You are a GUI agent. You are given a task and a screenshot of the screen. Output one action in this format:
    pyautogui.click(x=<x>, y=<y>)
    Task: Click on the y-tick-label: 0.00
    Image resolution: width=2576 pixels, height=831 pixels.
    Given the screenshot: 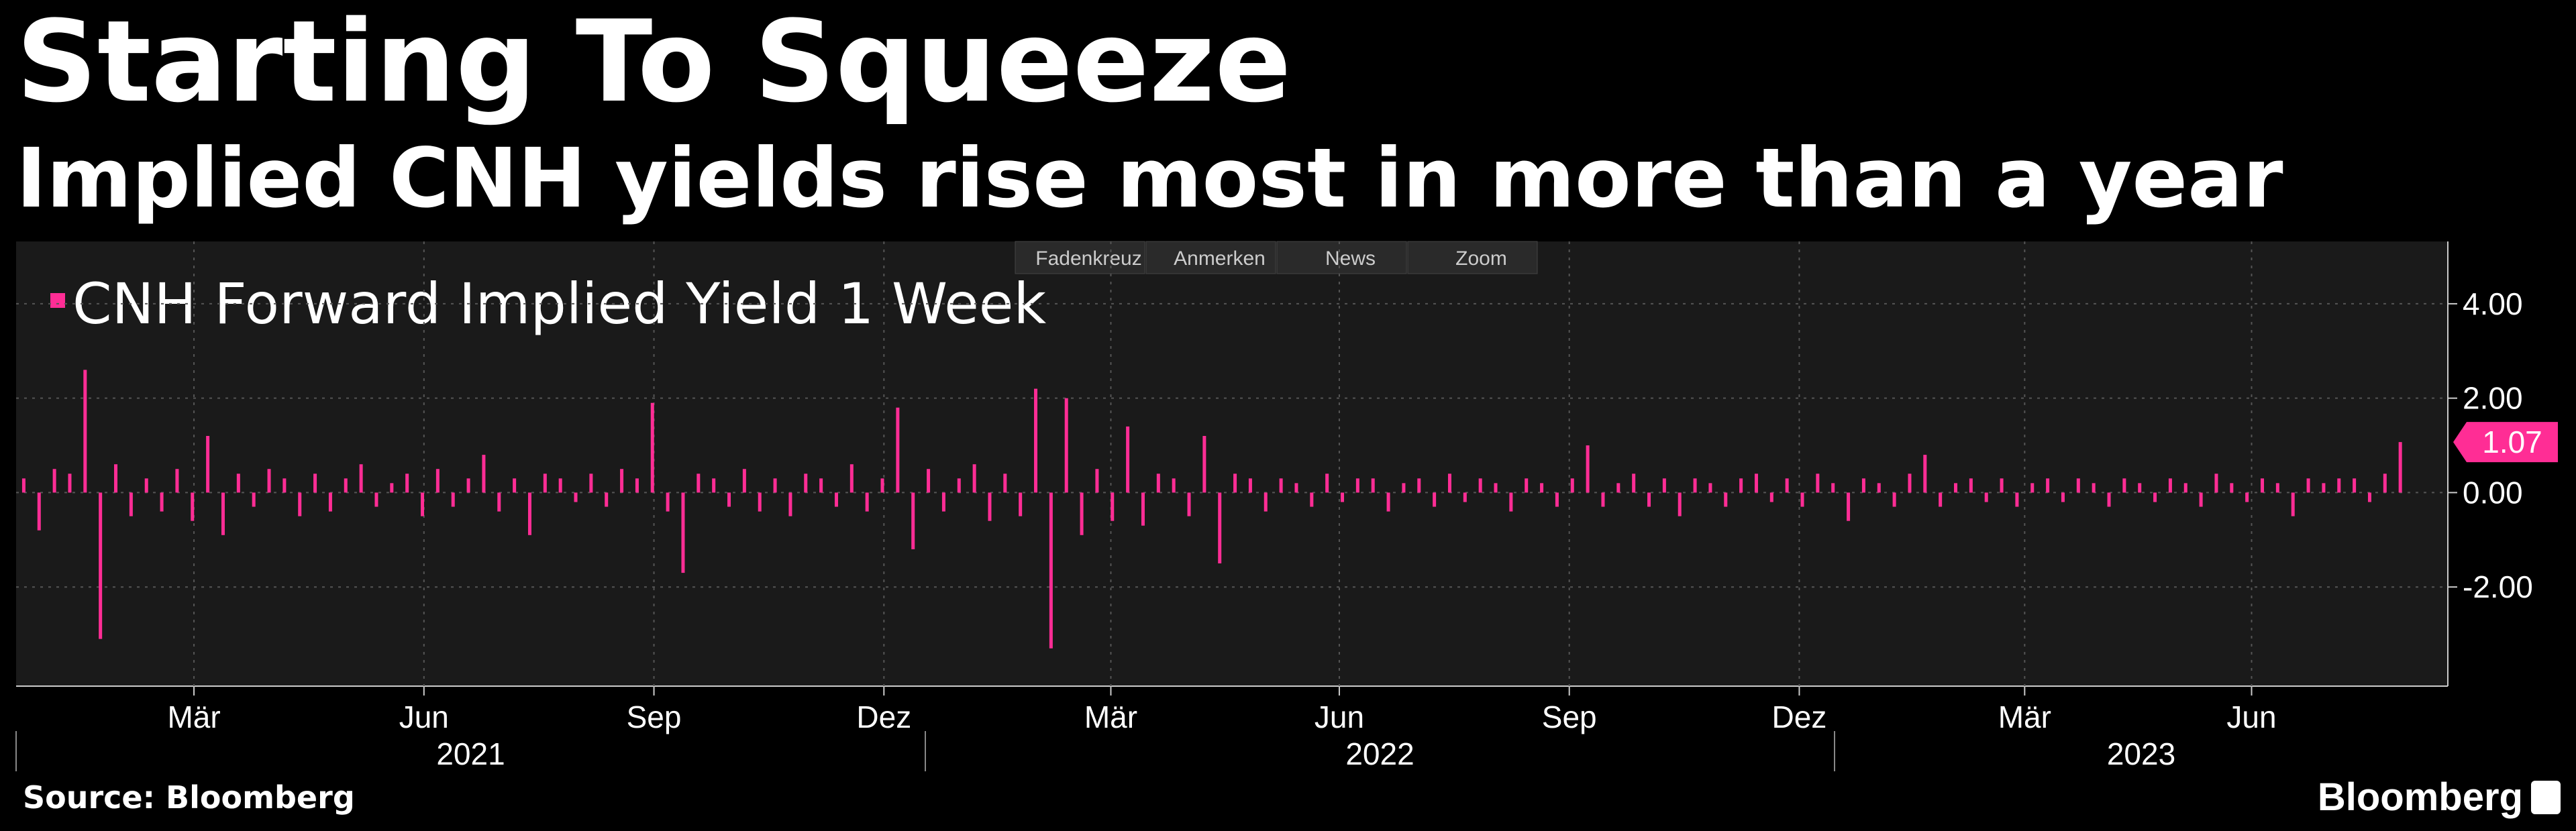 What is the action you would take?
    pyautogui.click(x=2493, y=493)
    